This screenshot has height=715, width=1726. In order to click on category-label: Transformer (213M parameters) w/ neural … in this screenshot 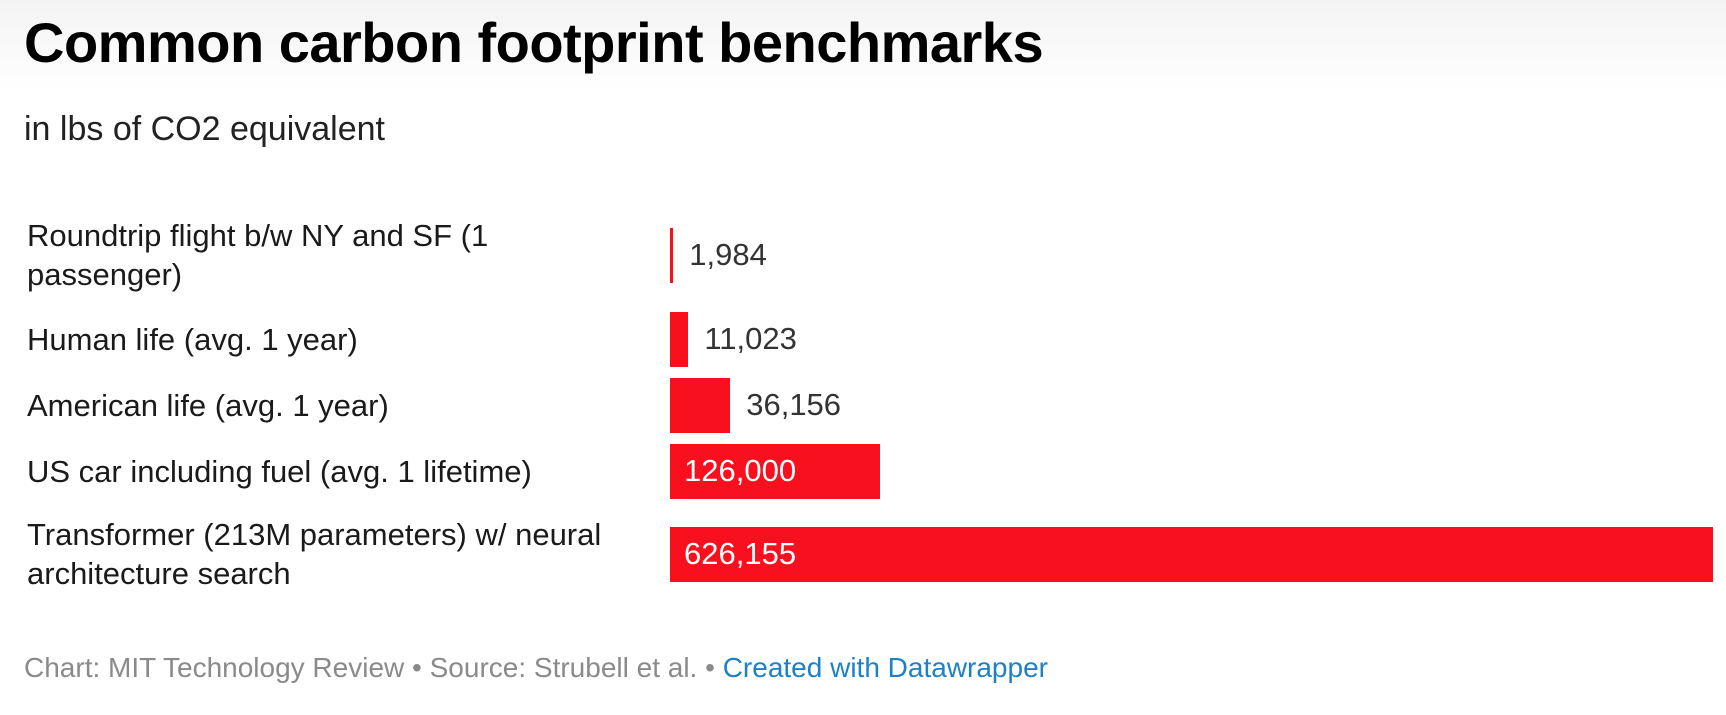, I will do `click(314, 554)`.